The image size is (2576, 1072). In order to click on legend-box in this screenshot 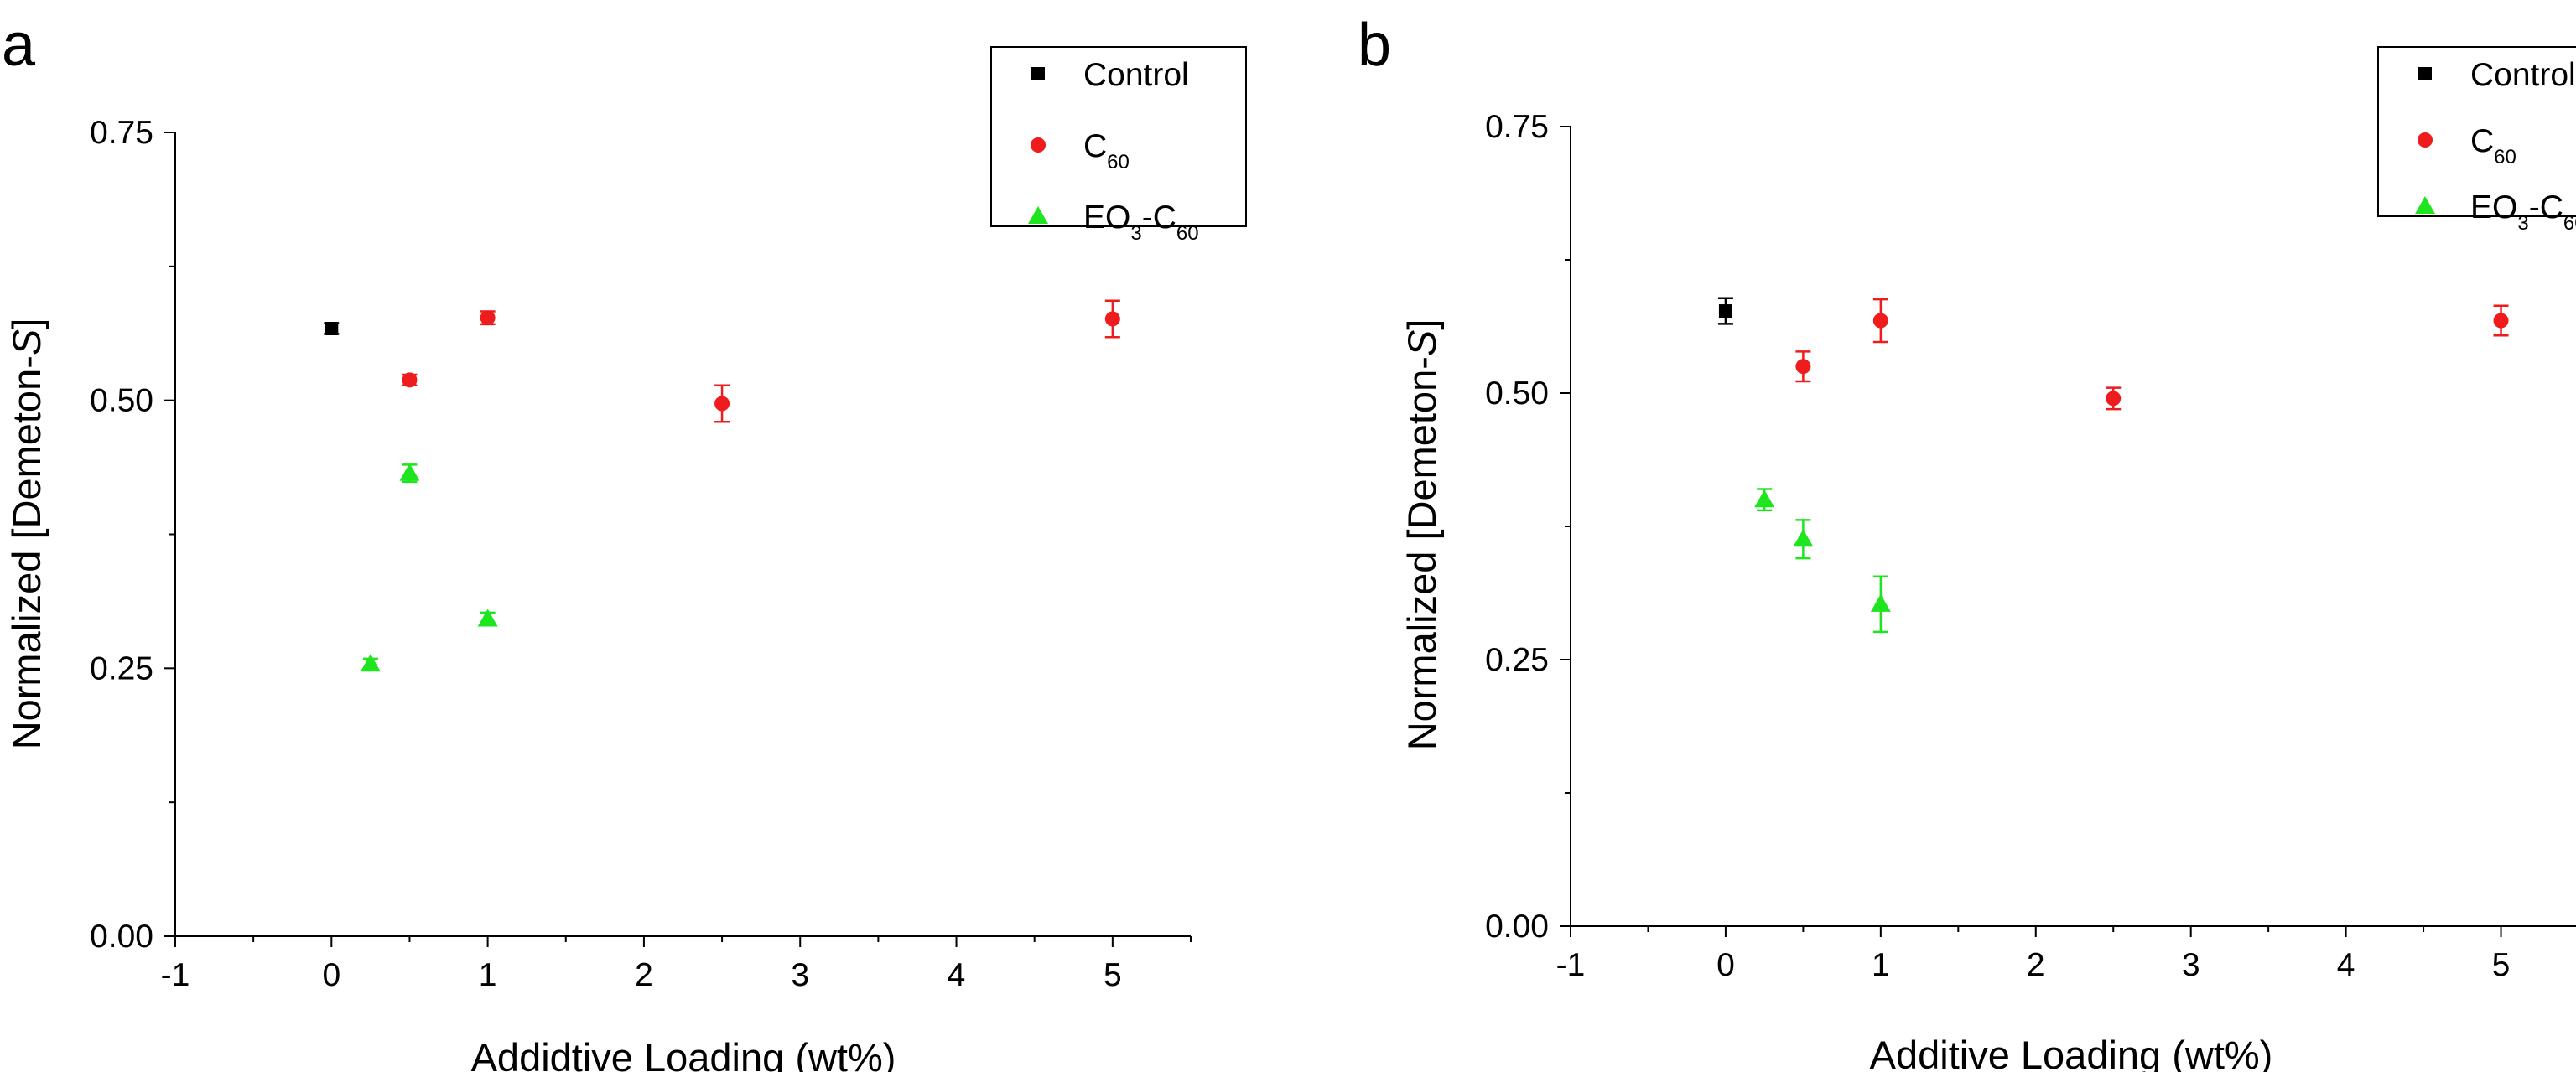, I will do `click(2476, 132)`.